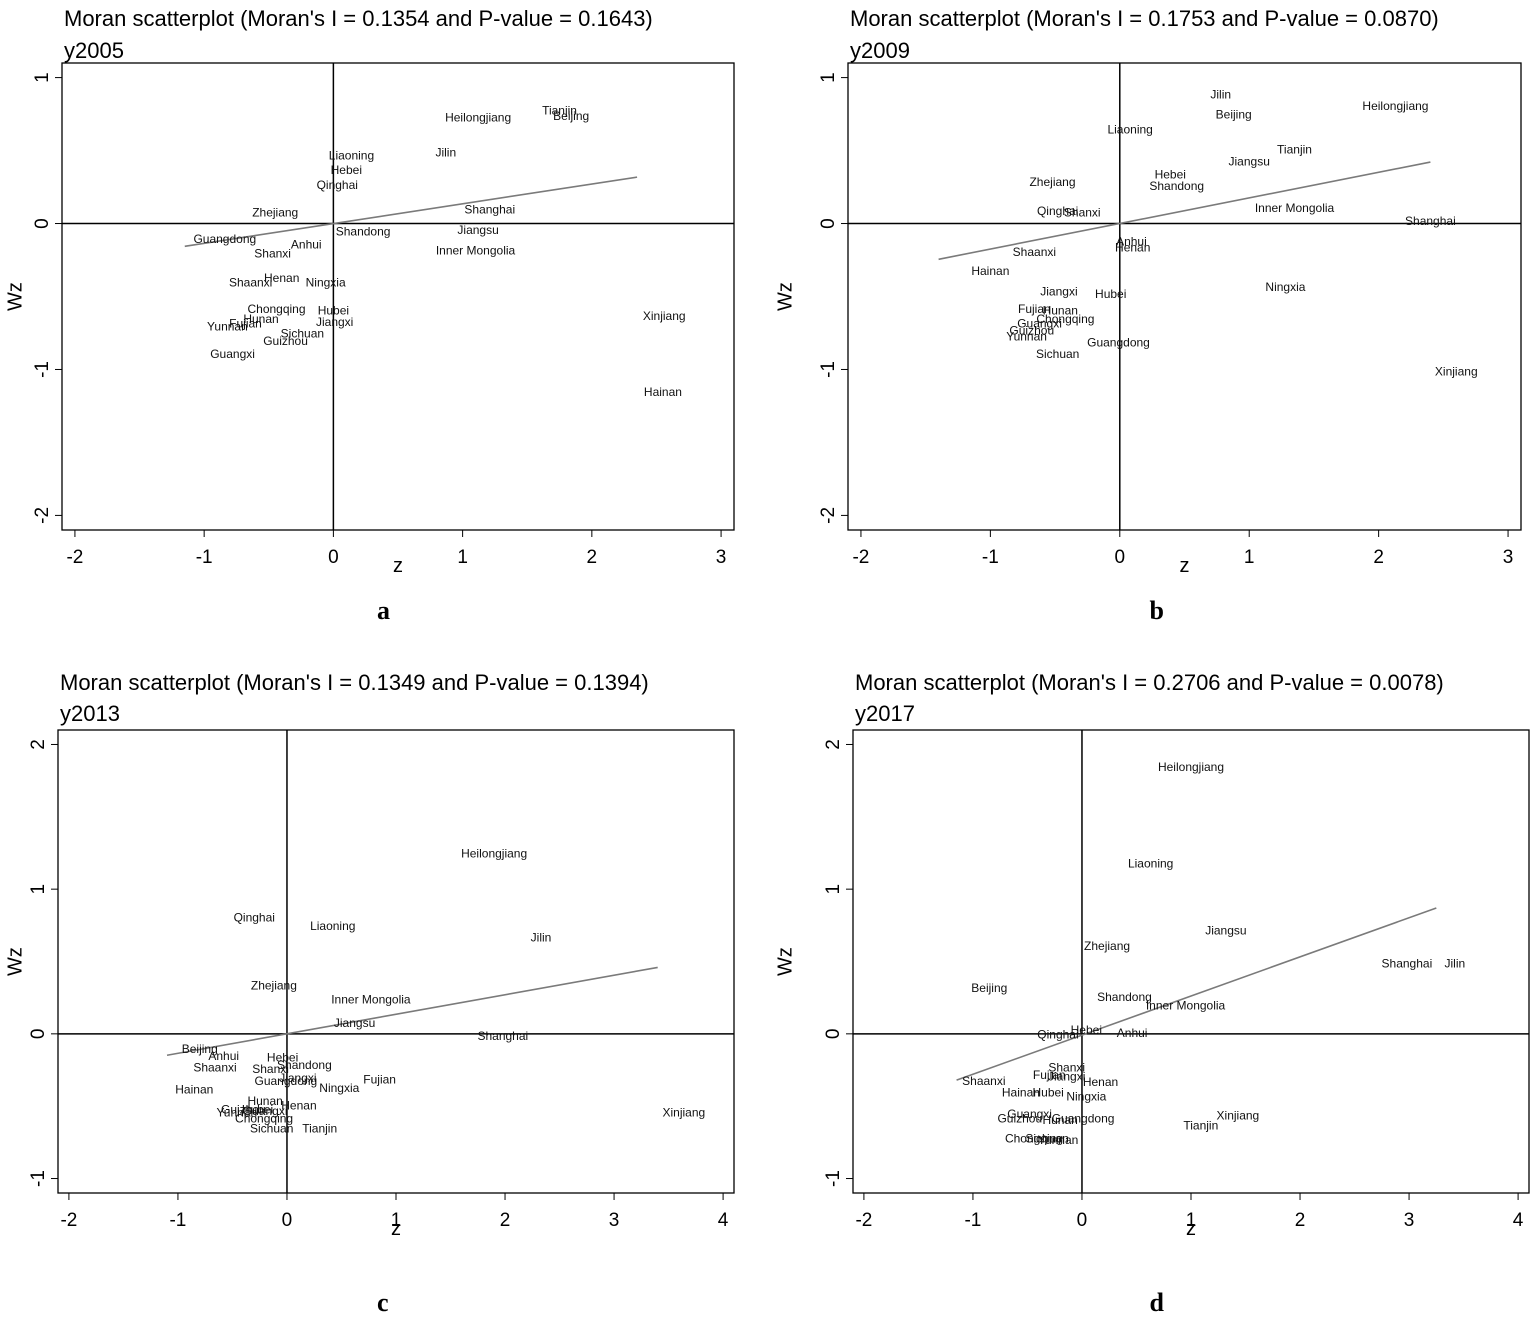 Image resolution: width=1535 pixels, height=1318 pixels. I want to click on chart-subtitle: y2009, so click(880, 50).